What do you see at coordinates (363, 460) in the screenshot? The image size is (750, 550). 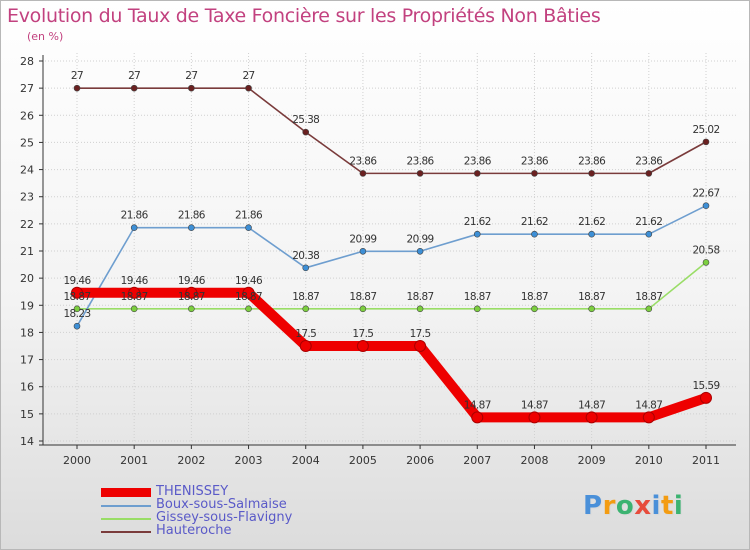 I see `x-tick-label: 2005` at bounding box center [363, 460].